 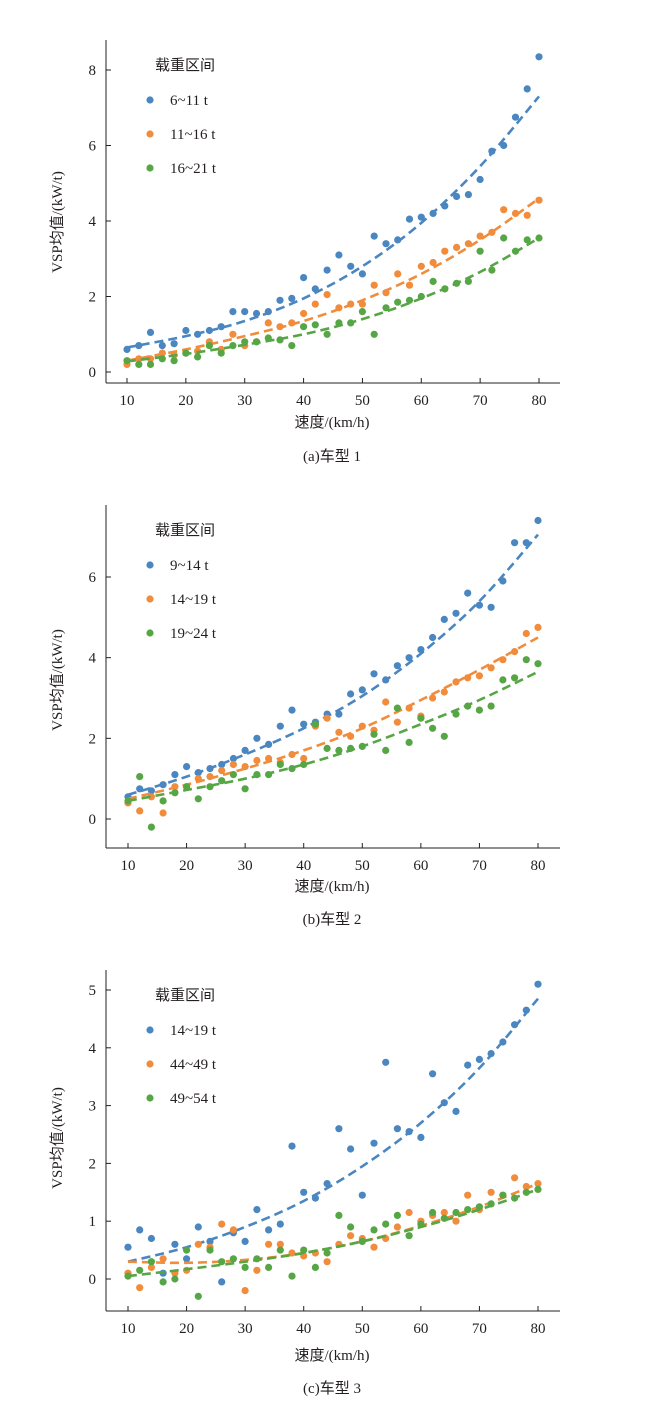 What do you see at coordinates (332, 422) in the screenshot?
I see `x-axis-label: 速度/(km/h)` at bounding box center [332, 422].